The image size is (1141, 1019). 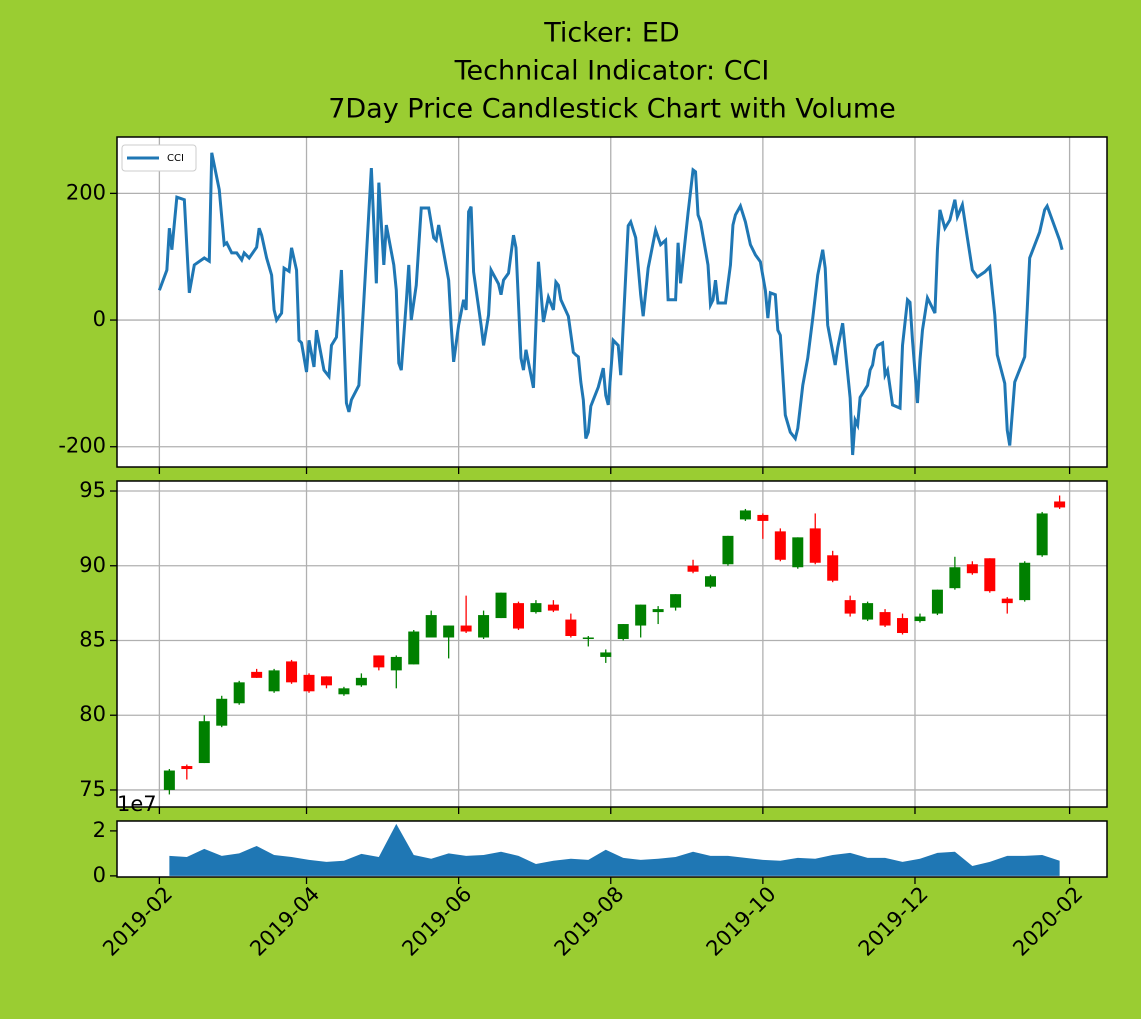 I want to click on x-tick-label: 2019-04, so click(x=284, y=921).